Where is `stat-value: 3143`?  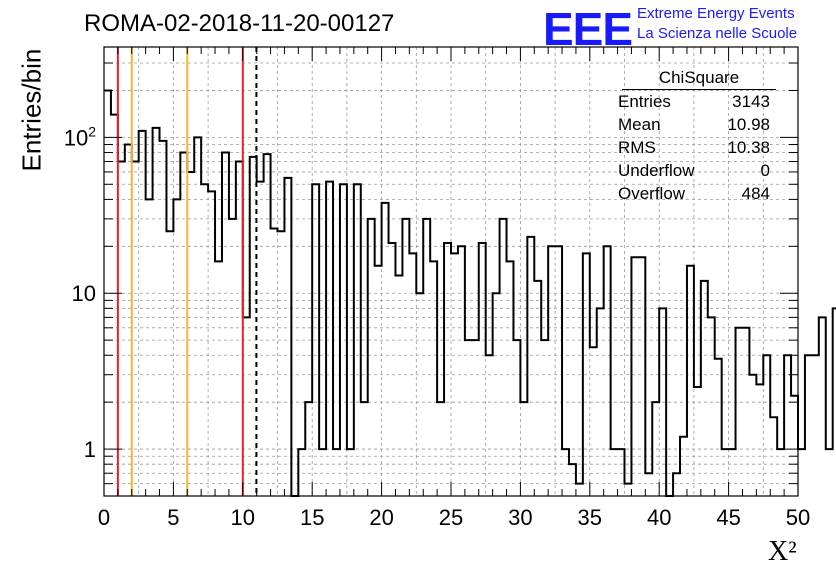 stat-value: 3143 is located at coordinates (751, 101).